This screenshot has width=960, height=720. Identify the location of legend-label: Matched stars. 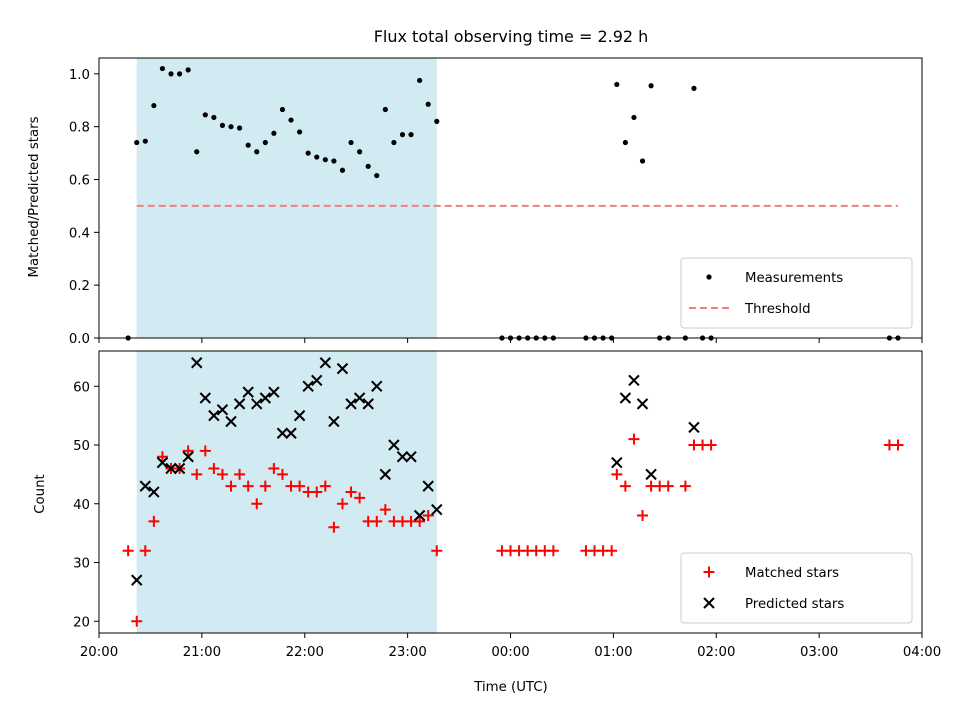
(792, 573).